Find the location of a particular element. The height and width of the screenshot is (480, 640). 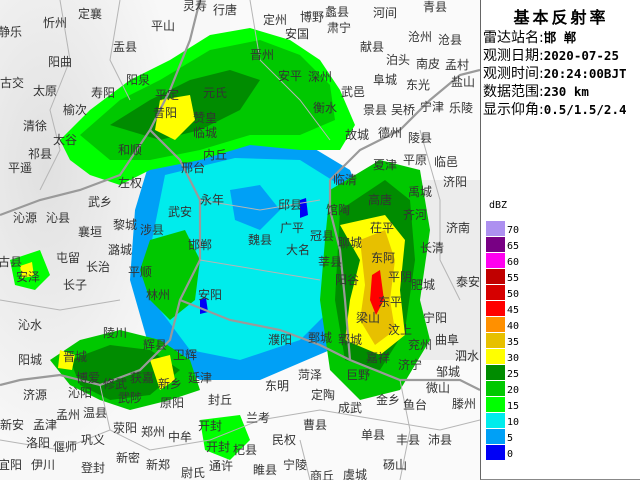

legend-label: 40 is located at coordinates (513, 326).